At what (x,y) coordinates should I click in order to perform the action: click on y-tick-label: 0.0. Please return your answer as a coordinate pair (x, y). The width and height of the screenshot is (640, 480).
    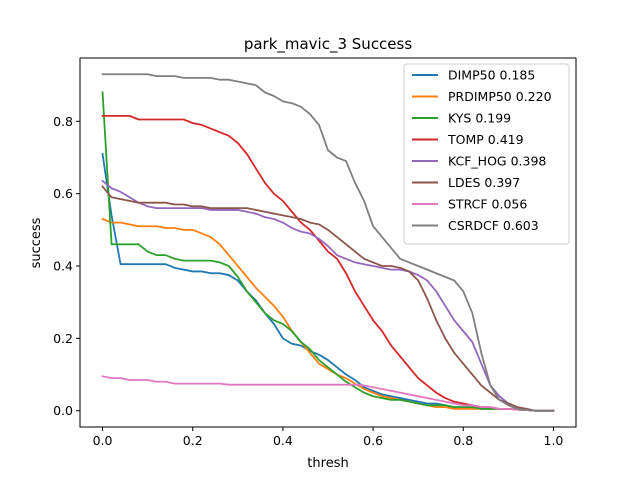
    Looking at the image, I should click on (63, 410).